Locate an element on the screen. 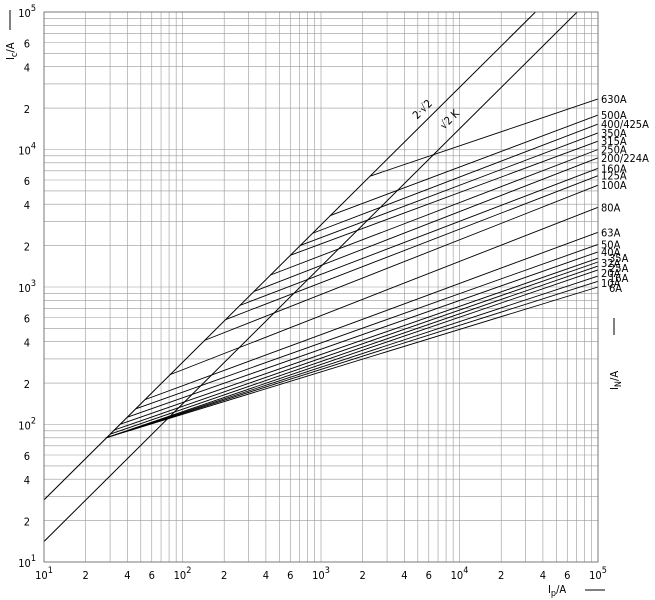  legend-label: 80A is located at coordinates (611, 207).